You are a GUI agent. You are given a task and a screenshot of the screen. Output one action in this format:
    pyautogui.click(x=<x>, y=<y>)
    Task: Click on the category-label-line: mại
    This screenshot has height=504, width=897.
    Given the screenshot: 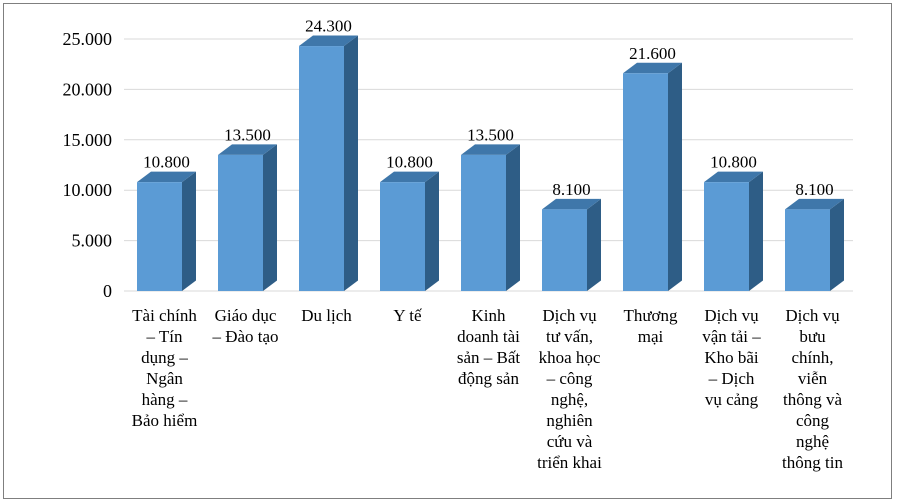 What is the action you would take?
    pyautogui.click(x=651, y=336)
    